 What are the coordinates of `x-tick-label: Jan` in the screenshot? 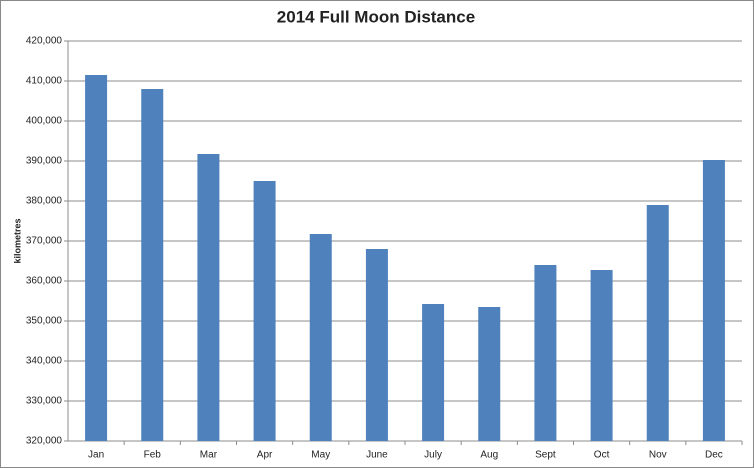 It's located at (96, 455).